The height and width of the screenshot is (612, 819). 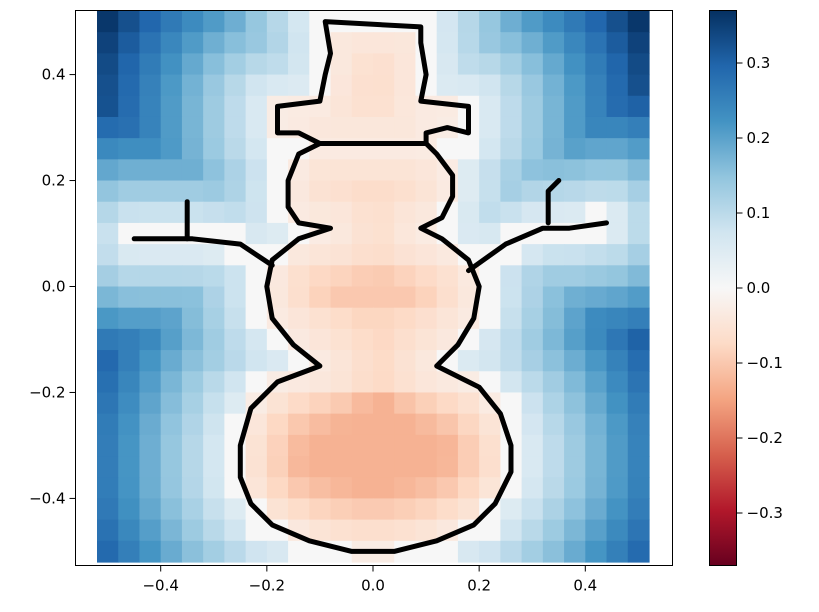 What do you see at coordinates (160, 586) in the screenshot?
I see `x-tick-label: −0.4` at bounding box center [160, 586].